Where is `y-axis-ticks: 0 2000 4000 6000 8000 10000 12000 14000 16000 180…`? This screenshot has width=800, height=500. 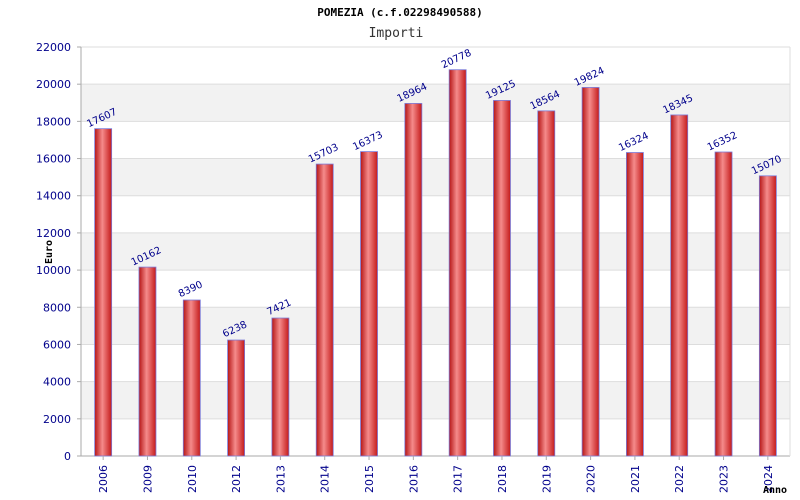
y-axis-ticks: 0 2000 4000 6000 8000 10000 12000 14000 16000 180… is located at coordinates (53, 252).